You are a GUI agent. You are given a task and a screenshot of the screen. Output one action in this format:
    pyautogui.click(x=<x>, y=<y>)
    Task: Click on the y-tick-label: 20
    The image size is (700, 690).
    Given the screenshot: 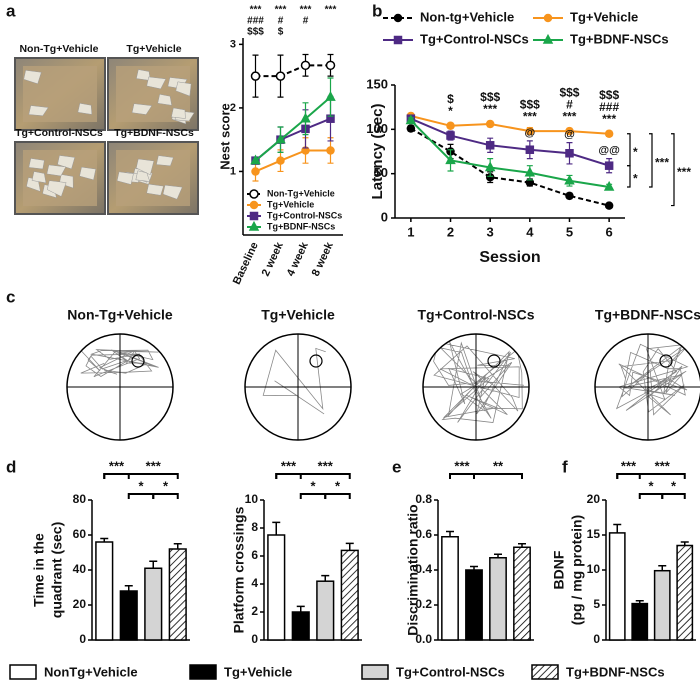 What is the action you would take?
    pyautogui.click(x=80, y=604)
    